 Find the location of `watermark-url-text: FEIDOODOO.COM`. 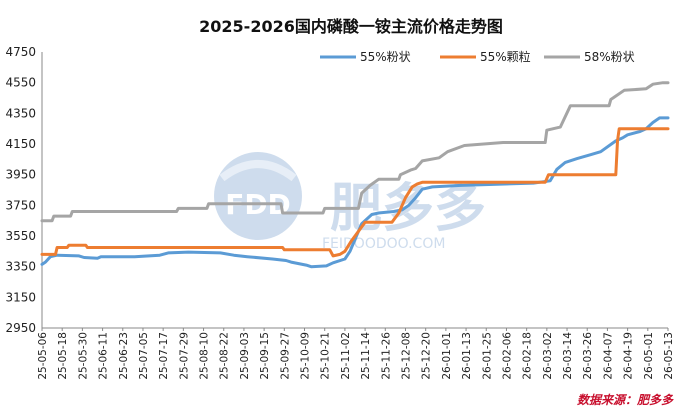

watermark-url-text: FEIDOODOO.COM is located at coordinates (383, 244).